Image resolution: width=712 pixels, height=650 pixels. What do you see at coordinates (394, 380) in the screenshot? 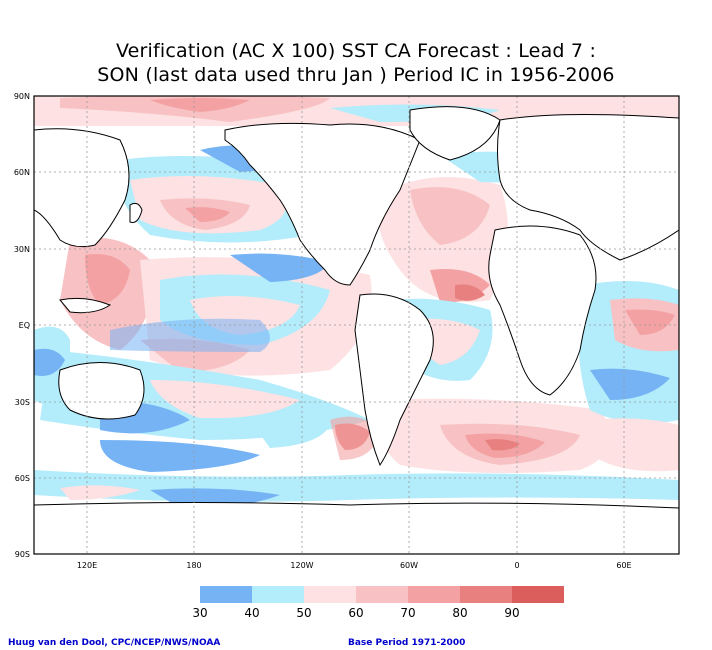
I see `landmass-south-america` at bounding box center [394, 380].